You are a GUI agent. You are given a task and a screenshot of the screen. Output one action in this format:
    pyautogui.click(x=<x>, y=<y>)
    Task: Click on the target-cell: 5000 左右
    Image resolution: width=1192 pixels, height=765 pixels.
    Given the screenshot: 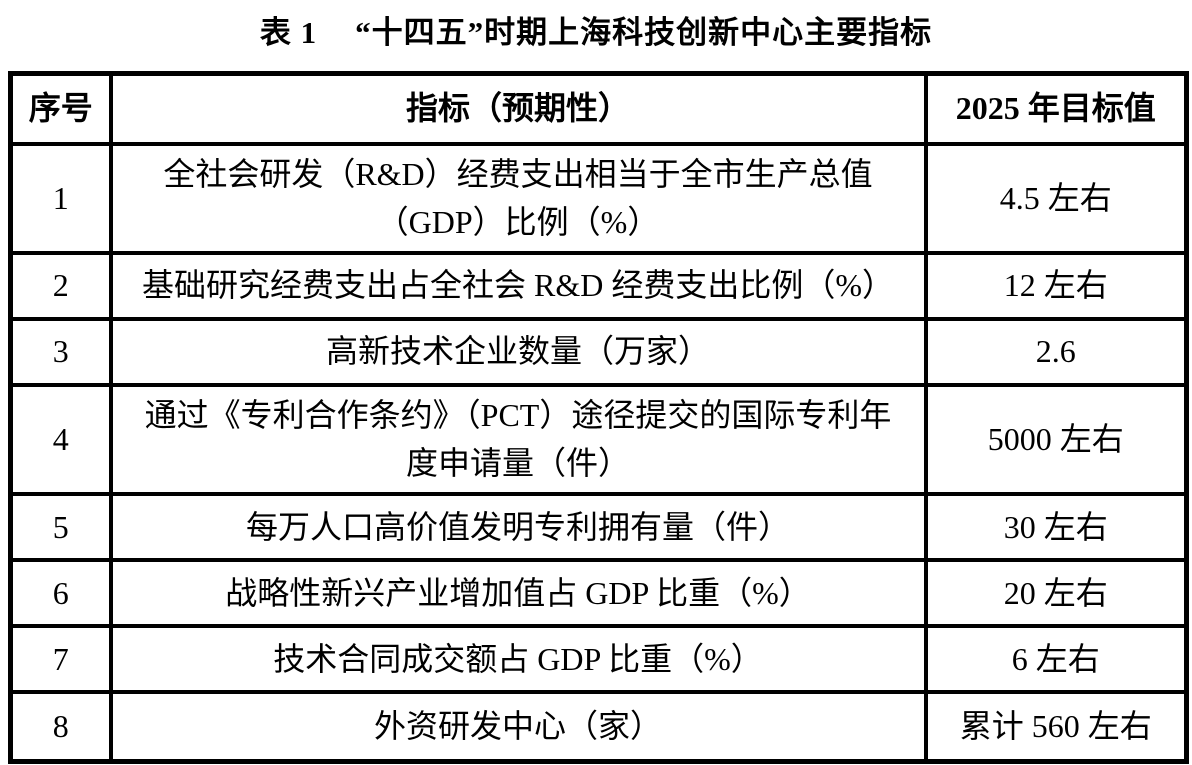 What is the action you would take?
    pyautogui.click(x=1056, y=439)
    